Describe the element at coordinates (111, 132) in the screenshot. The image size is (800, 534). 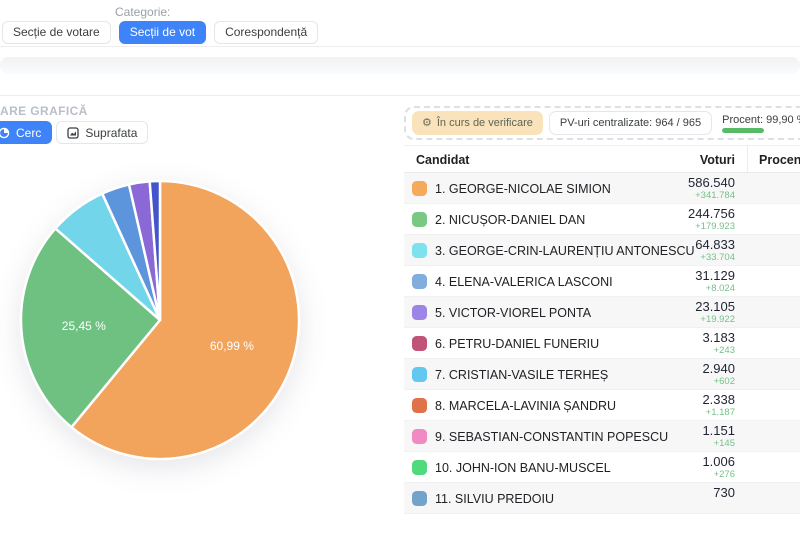
I see `toggle-label: Suprafata` at that location.